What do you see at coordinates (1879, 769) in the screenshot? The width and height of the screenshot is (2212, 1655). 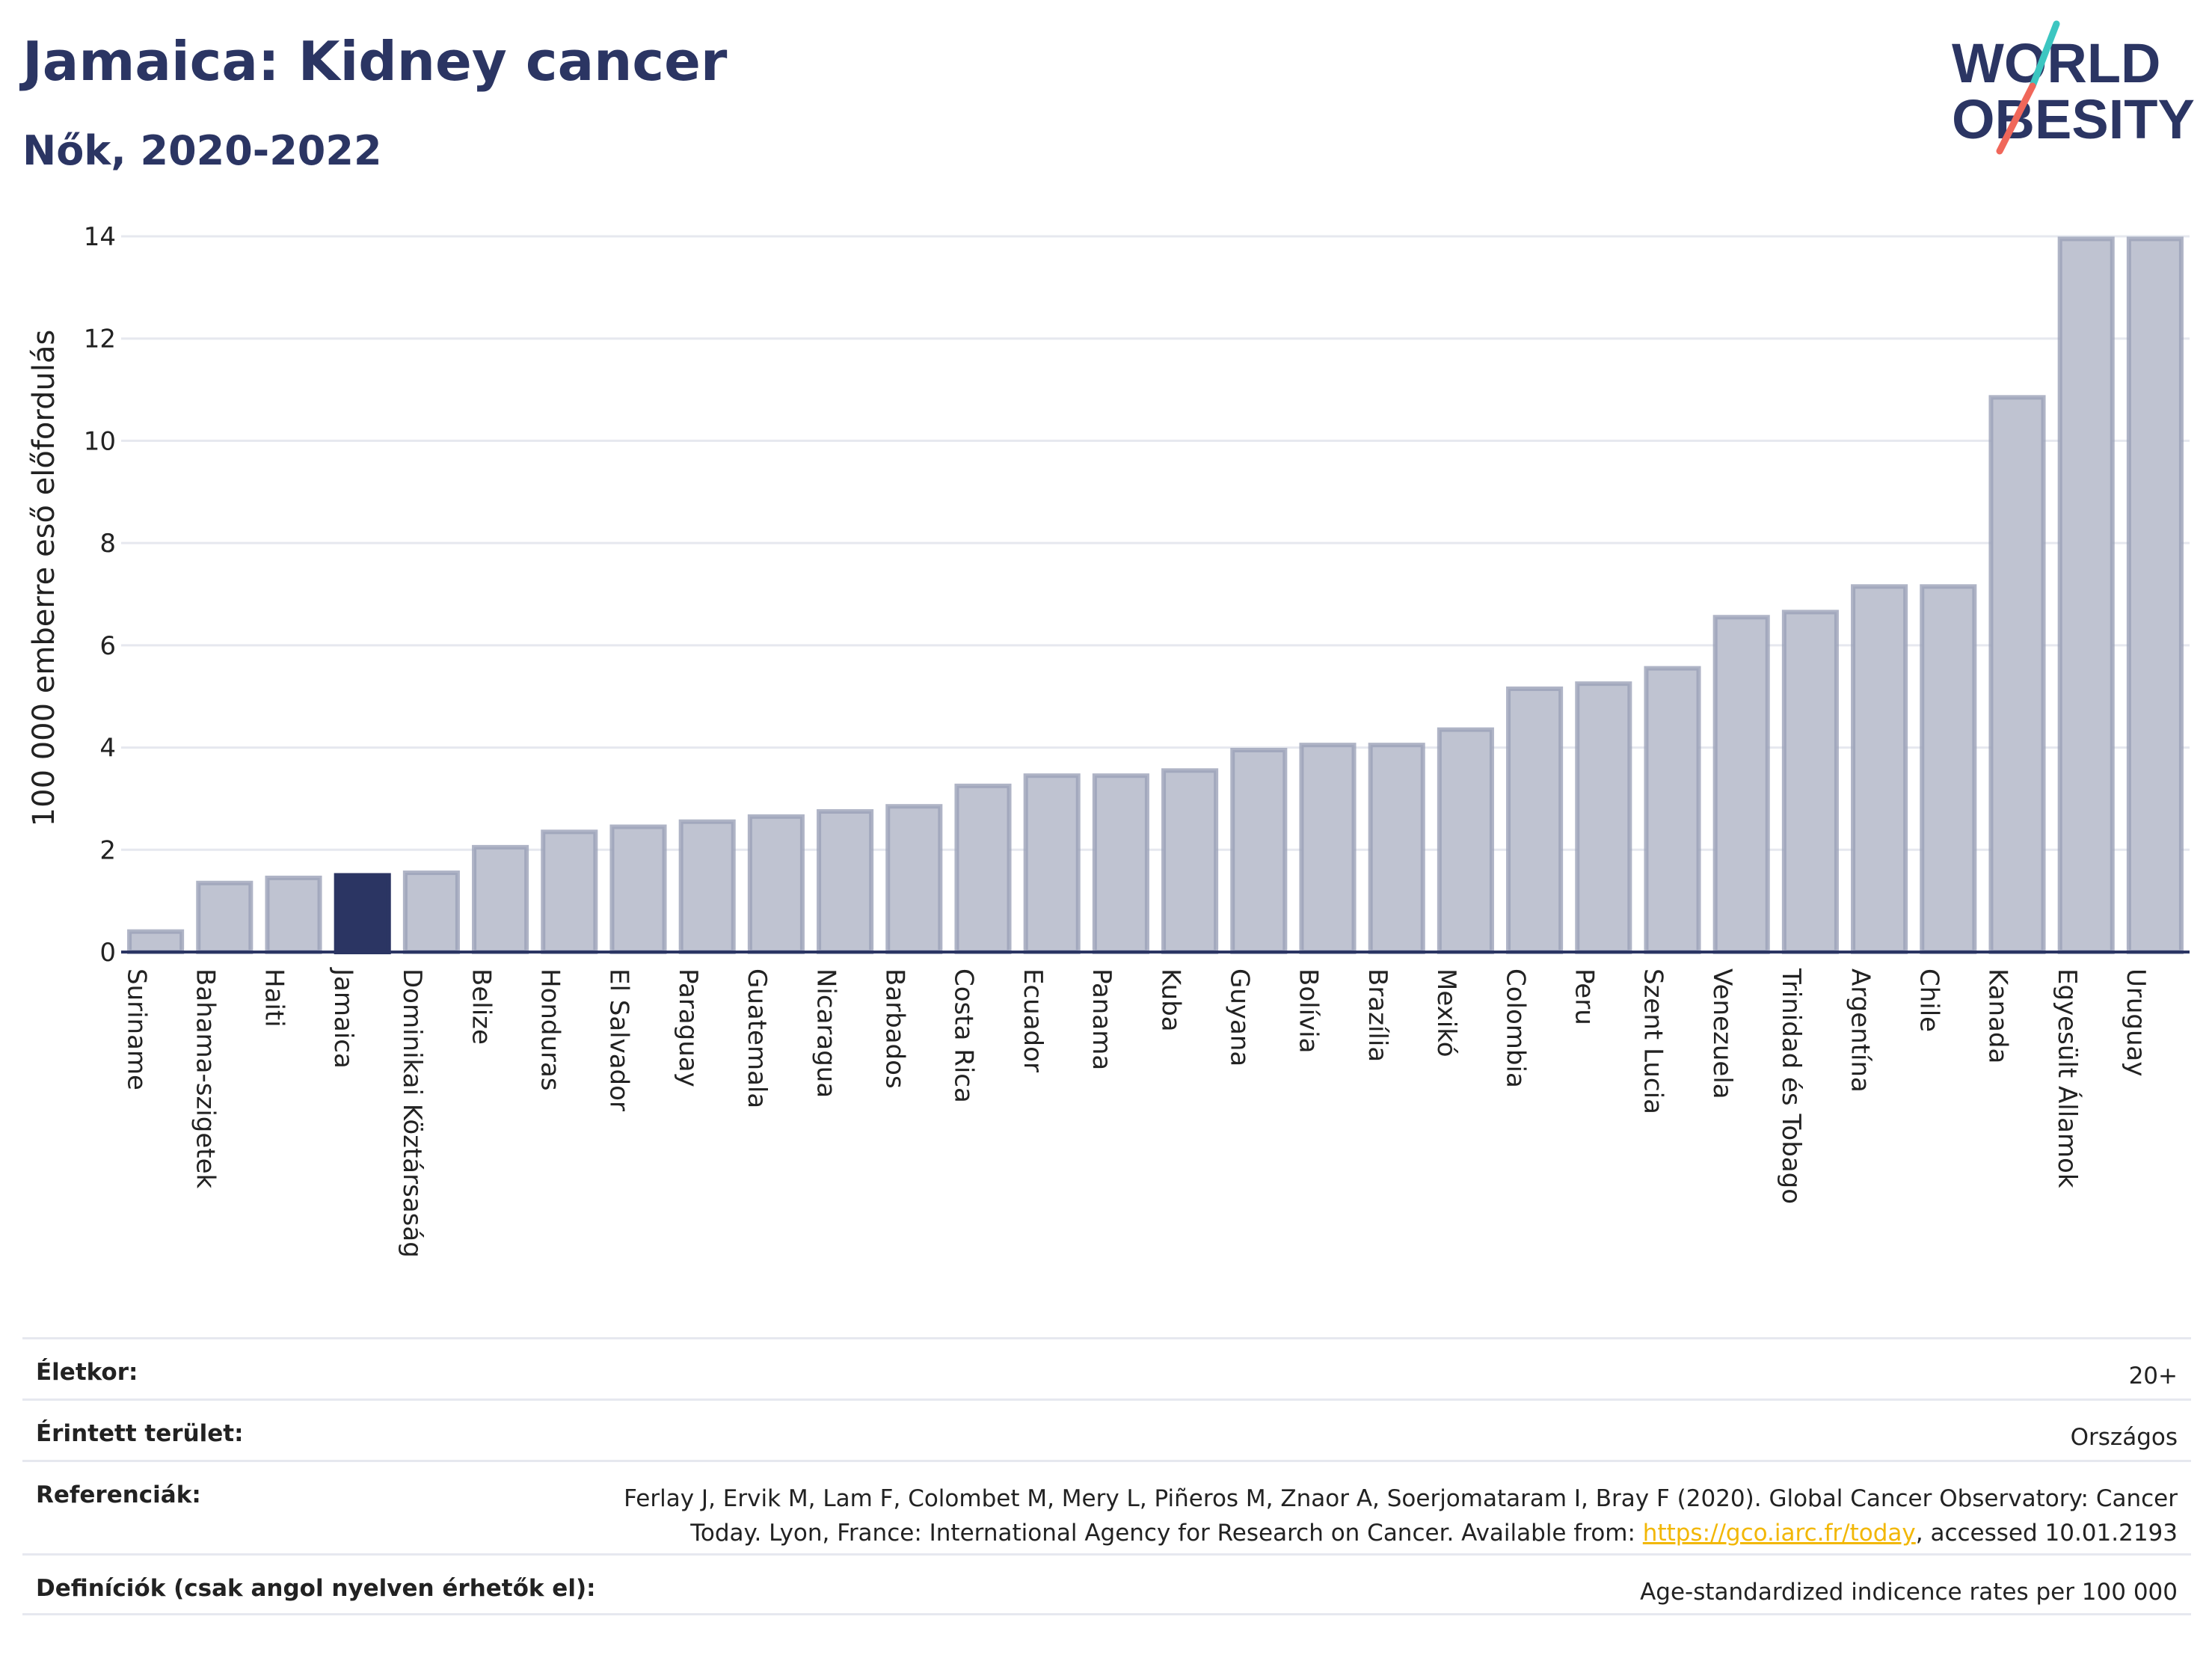 I see `bar-argentína` at bounding box center [1879, 769].